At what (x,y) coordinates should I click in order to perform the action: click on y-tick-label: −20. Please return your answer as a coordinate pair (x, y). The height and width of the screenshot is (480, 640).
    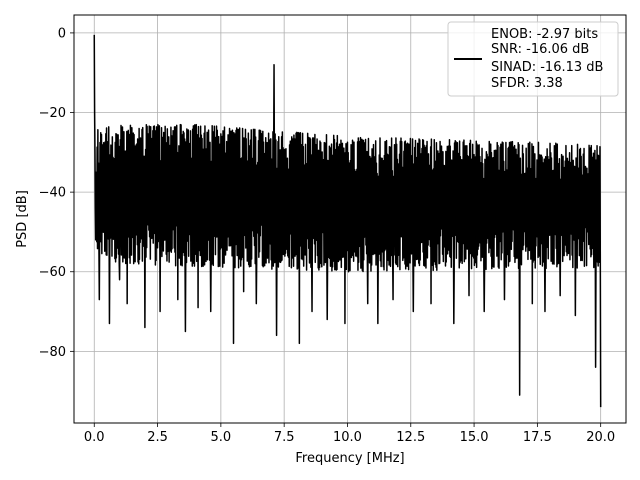
    Looking at the image, I should click on (52, 113).